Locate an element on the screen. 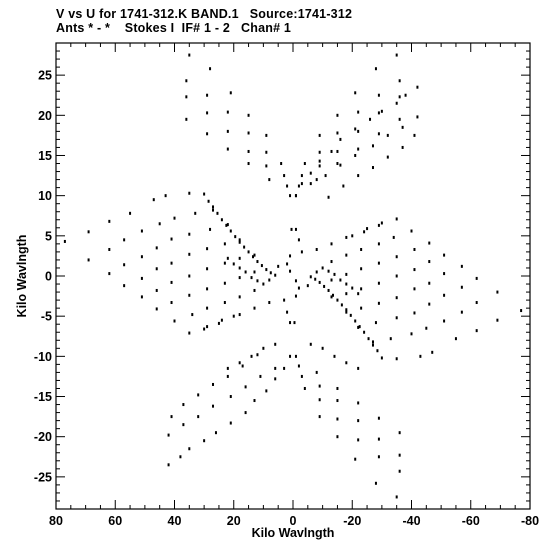 The height and width of the screenshot is (547, 540). plot-subtitle: Ants * - * Stokes I IF# 1 - 2 Chan# 1 is located at coordinates (174, 28).